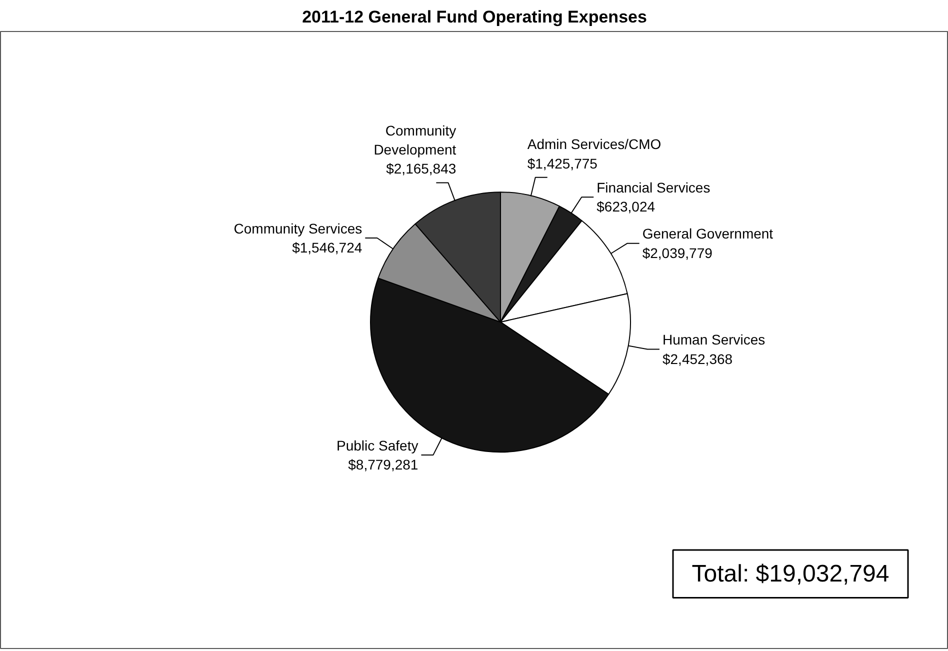 The image size is (948, 651). Describe the element at coordinates (415, 140) in the screenshot. I see `slice-label: Community Development` at that location.